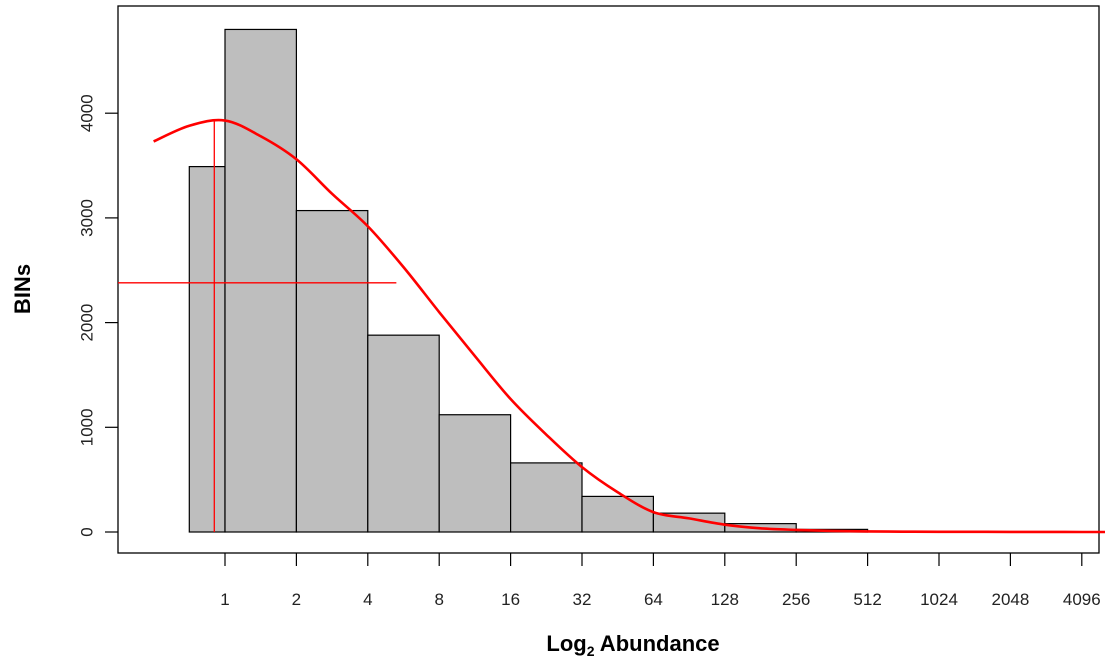 The height and width of the screenshot is (662, 1105). I want to click on y-axis: 0 1000 2000 3000 4000, so click(97, 315).